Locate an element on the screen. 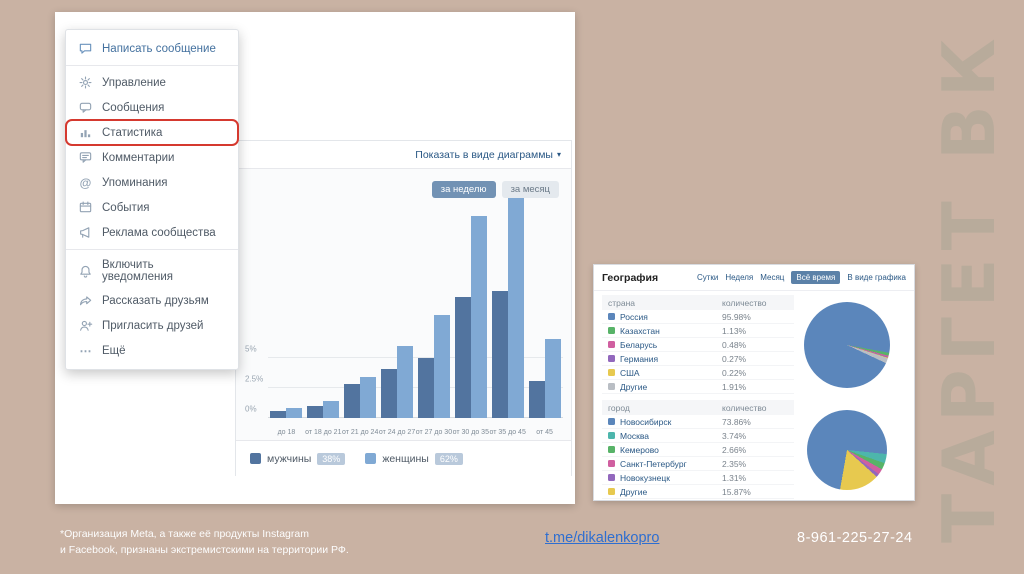  column-header: город is located at coordinates (619, 407).